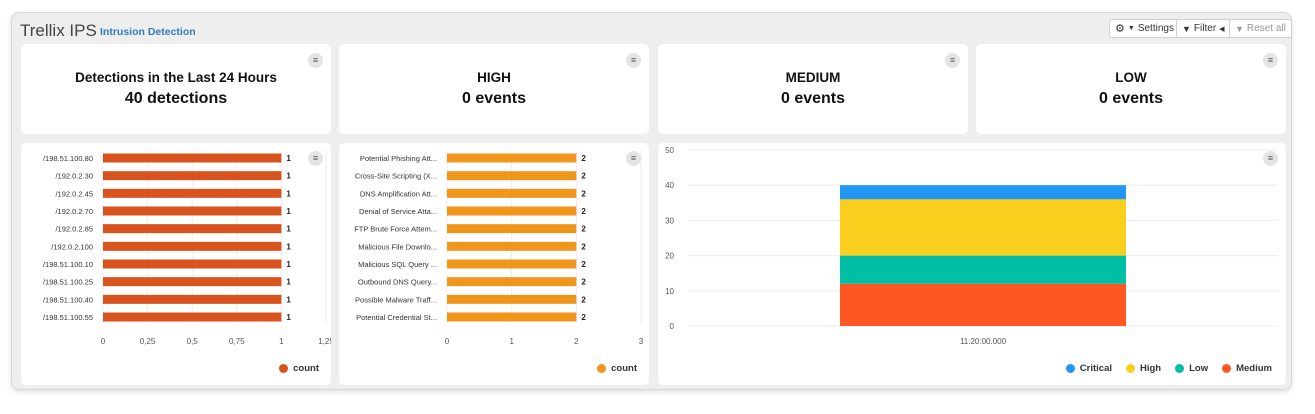 This screenshot has height=414, width=1315. What do you see at coordinates (669, 185) in the screenshot?
I see `y-tick-label: 40` at bounding box center [669, 185].